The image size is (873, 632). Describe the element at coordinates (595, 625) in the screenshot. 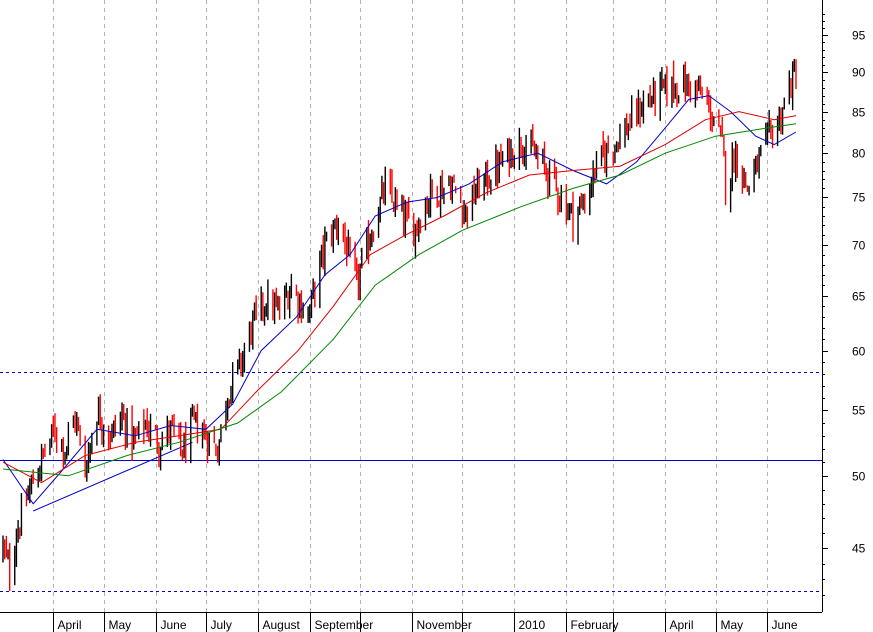

I see `x-tick-label: February` at that location.